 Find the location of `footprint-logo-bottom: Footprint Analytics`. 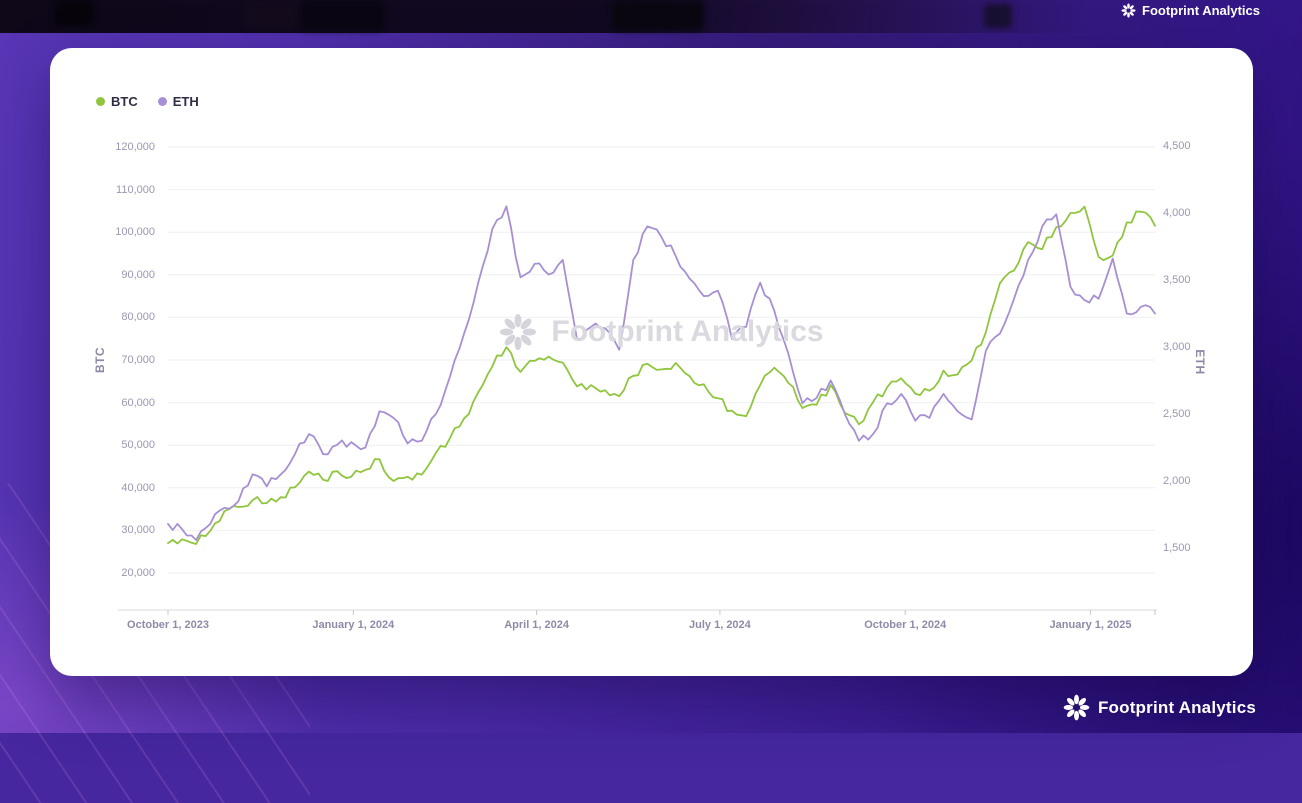

footprint-logo-bottom: Footprint Analytics is located at coordinates (1159, 707).